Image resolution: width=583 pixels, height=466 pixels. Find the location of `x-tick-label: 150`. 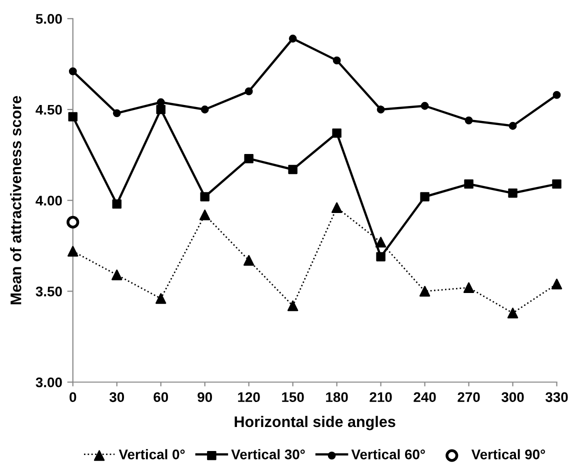

x-tick-label: 150 is located at coordinates (293, 397).